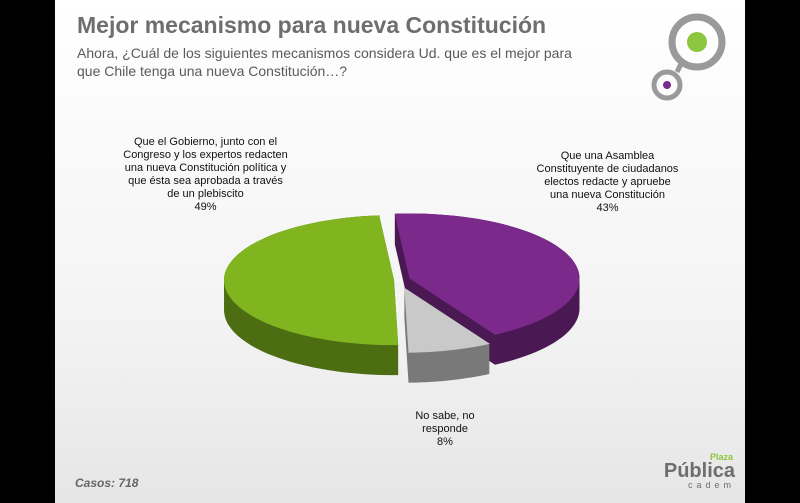 Image resolution: width=800 pixels, height=503 pixels. Describe the element at coordinates (711, 485) in the screenshot. I see `logo-sub: cadem` at that location.